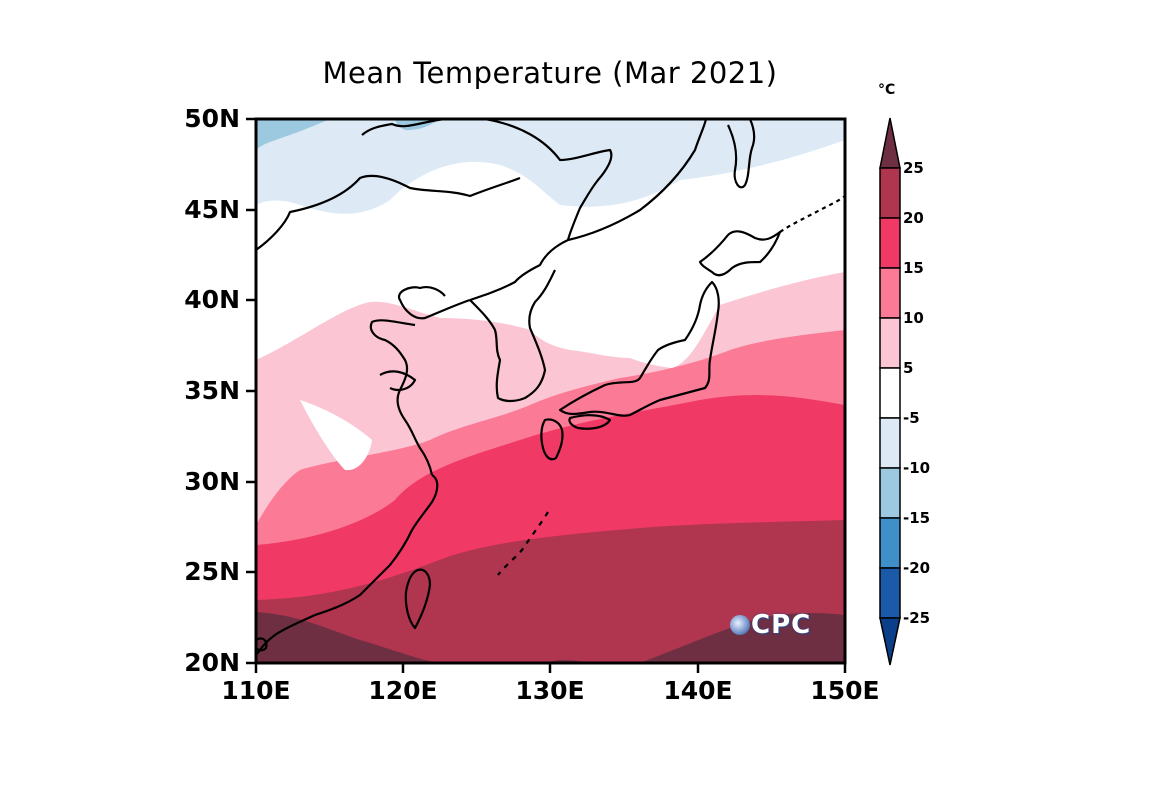  I want to click on logo-text: CPC, so click(781, 625).